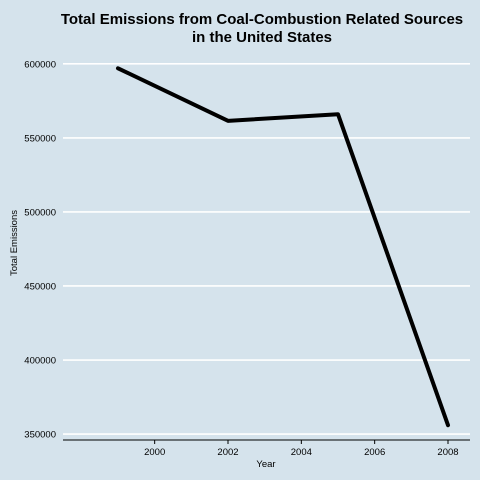 The image size is (480, 480). Describe the element at coordinates (262, 37) in the screenshot. I see `chart-title-line-2: in the United States` at that location.